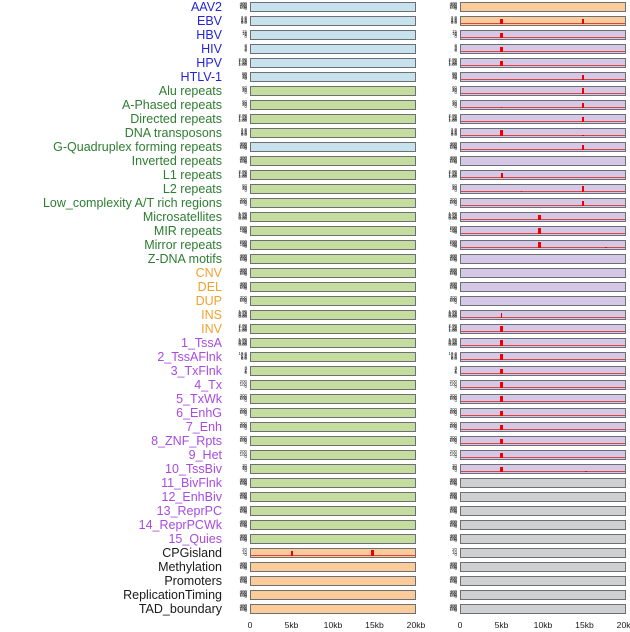 The image size is (630, 632). I want to click on row-label-hbv: HBV, so click(209, 34).